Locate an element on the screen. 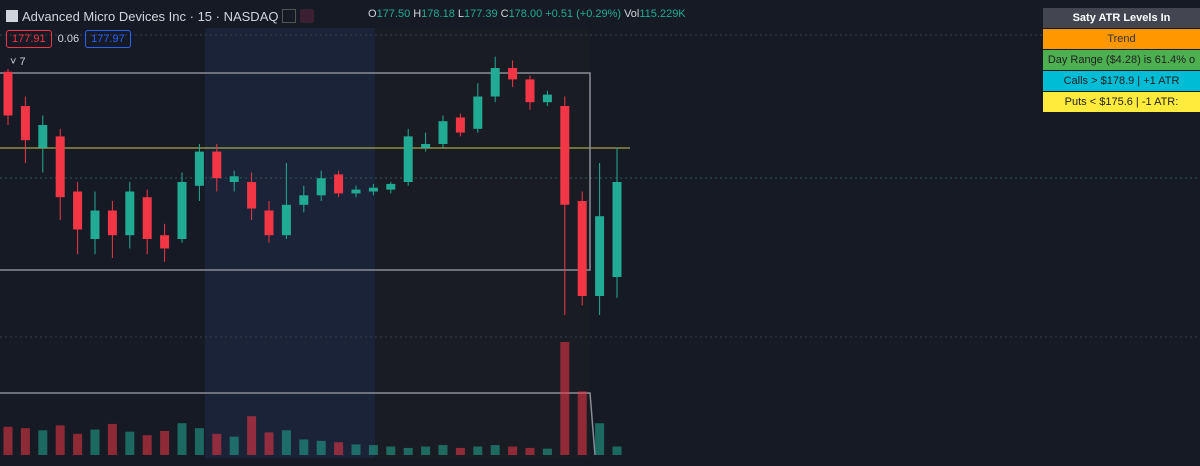 The height and width of the screenshot is (466, 1200). ohlc-key: L is located at coordinates (460, 14).